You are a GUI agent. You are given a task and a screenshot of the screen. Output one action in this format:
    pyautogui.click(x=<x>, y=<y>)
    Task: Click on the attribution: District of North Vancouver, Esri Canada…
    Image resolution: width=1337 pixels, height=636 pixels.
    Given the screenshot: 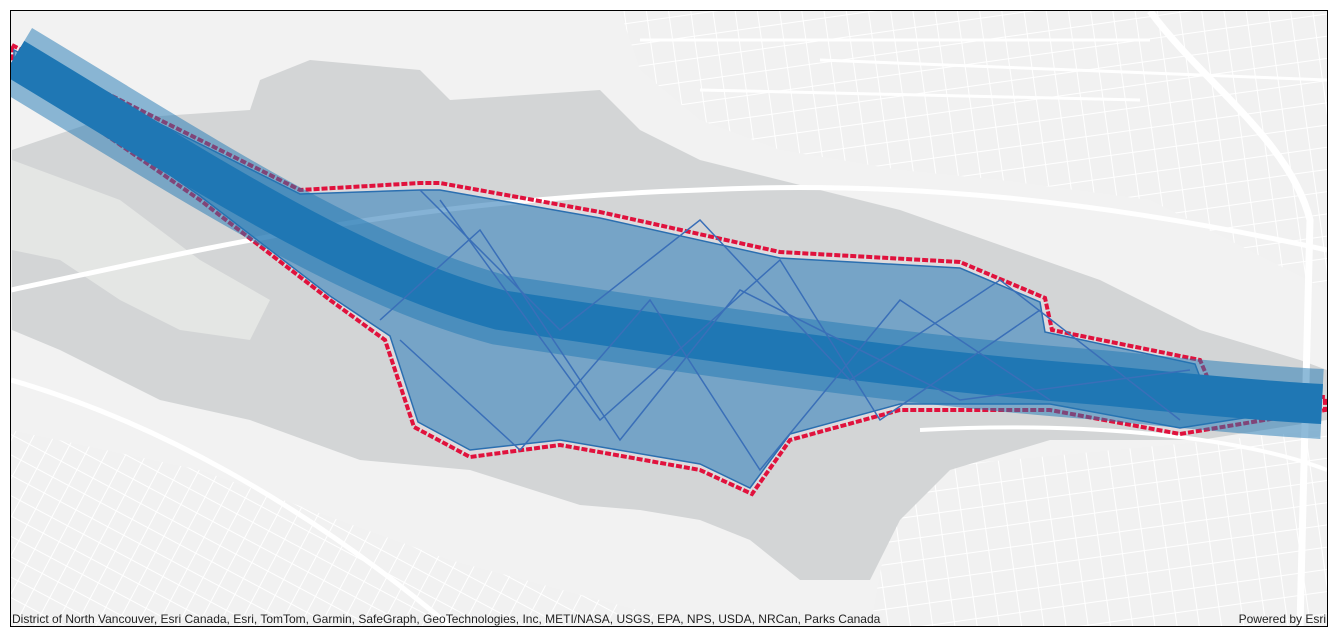 What is the action you would take?
    pyautogui.click(x=446, y=619)
    